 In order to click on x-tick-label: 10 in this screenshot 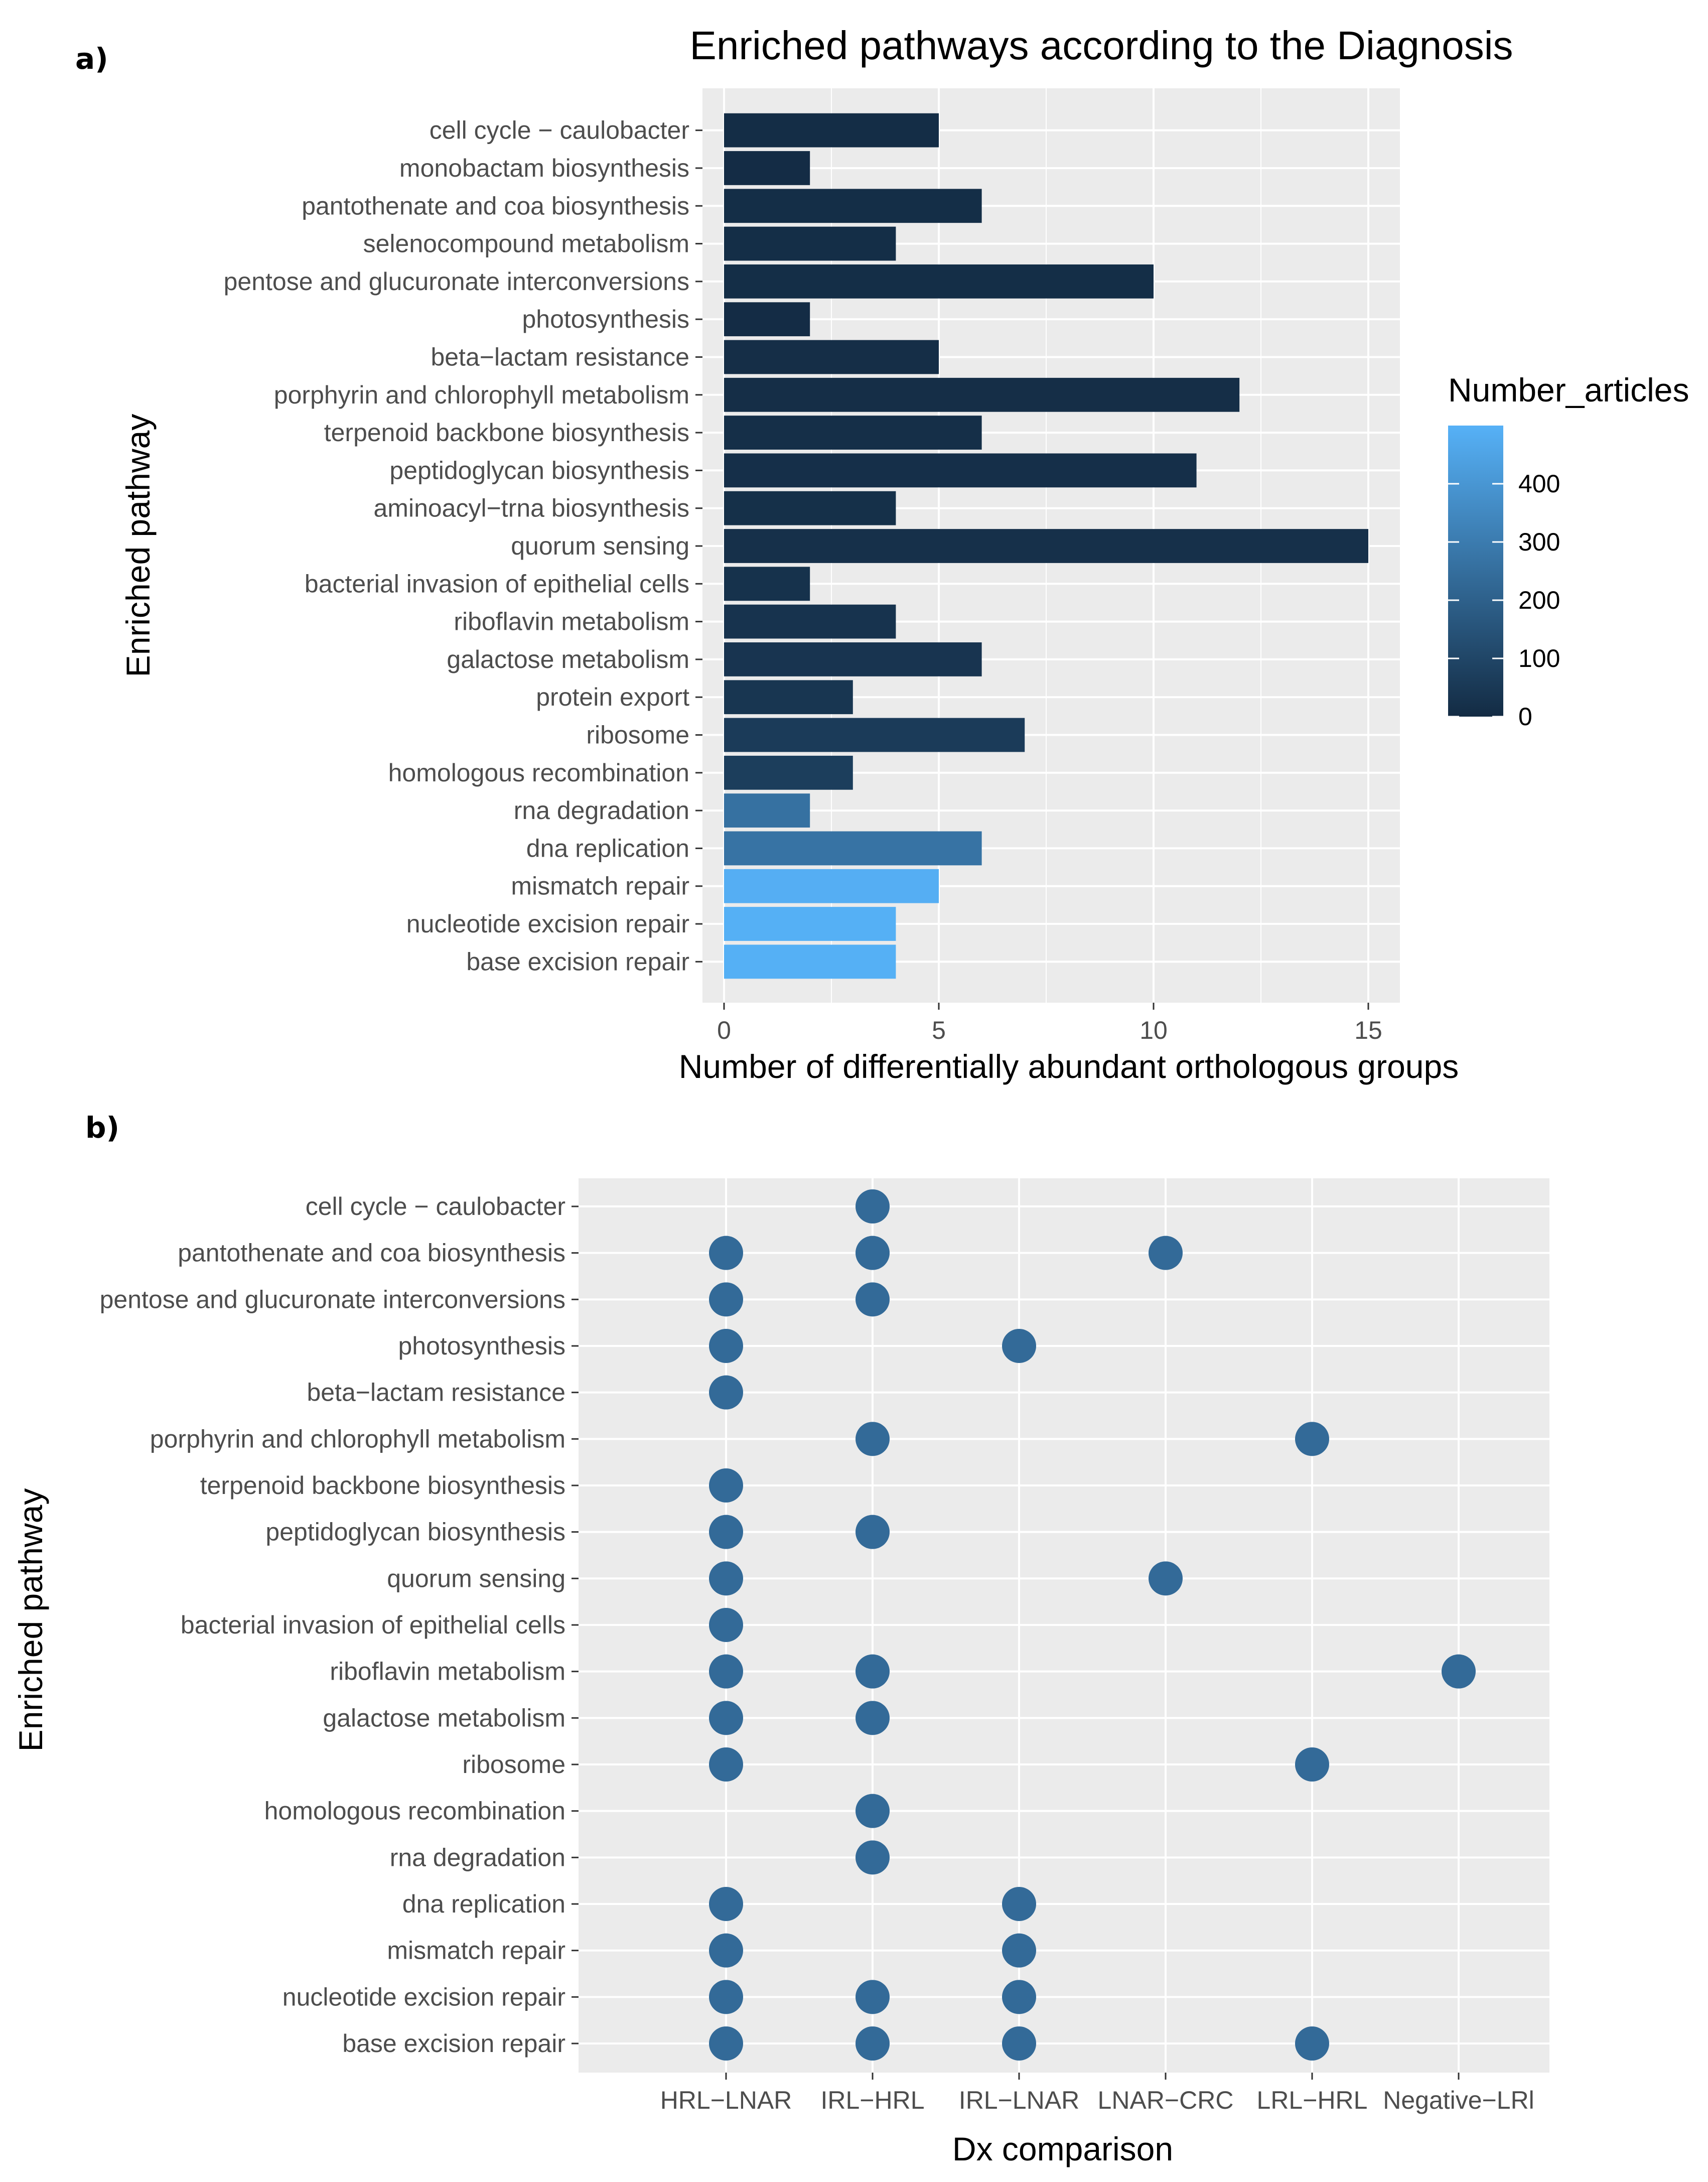, I will do `click(1154, 1030)`.